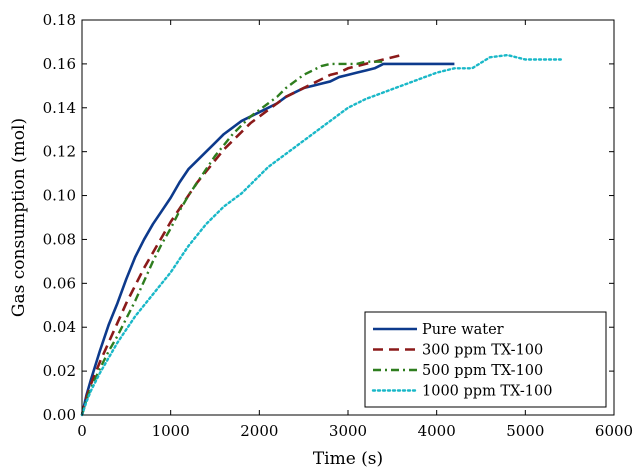 This screenshot has height=472, width=637. Describe the element at coordinates (171, 431) in the screenshot. I see `x-tick-label: 1000` at that location.